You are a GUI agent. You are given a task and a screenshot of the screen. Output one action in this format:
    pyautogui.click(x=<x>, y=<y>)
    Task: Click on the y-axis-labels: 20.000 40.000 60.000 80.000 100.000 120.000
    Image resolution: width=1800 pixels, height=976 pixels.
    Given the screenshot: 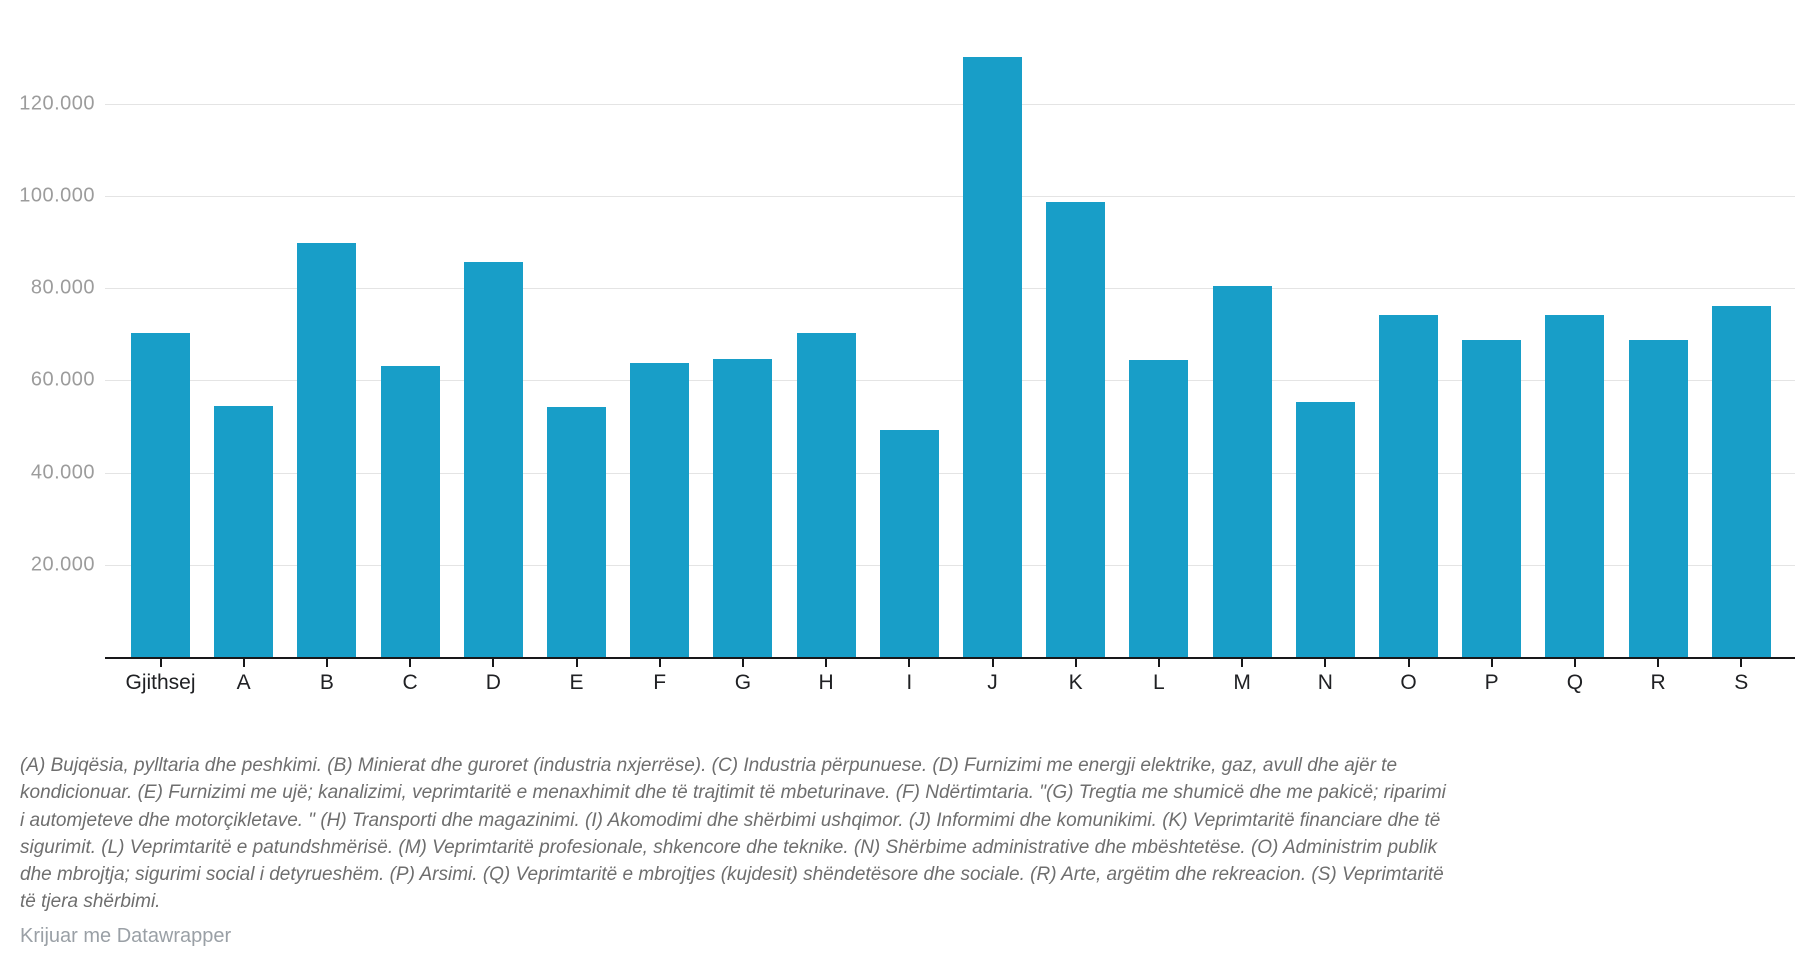 What is the action you would take?
    pyautogui.click(x=47, y=329)
    